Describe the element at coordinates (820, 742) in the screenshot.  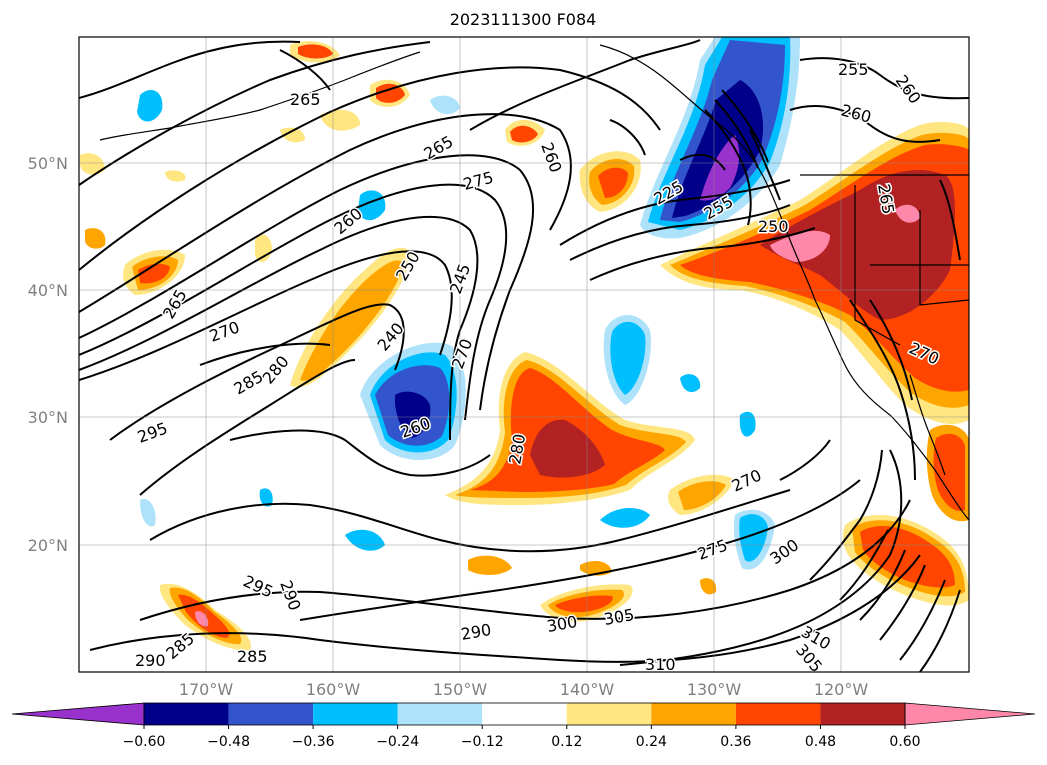
I see `colorbar-tick-label: 0.48` at that location.